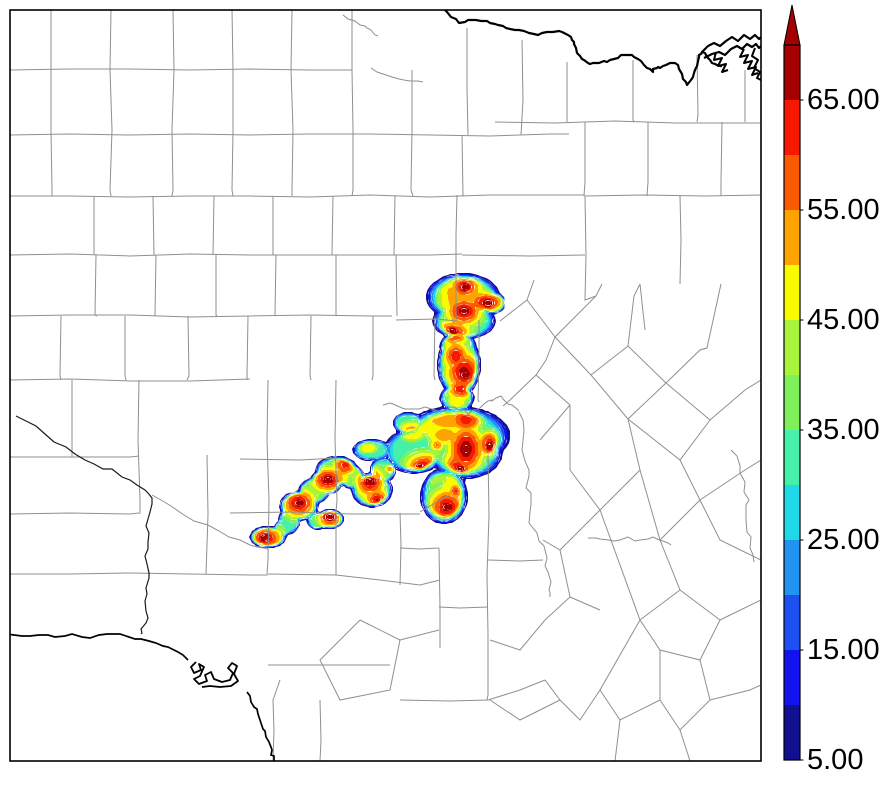 This screenshot has height=785, width=894. I want to click on svg-text: 35.00, so click(843, 430).